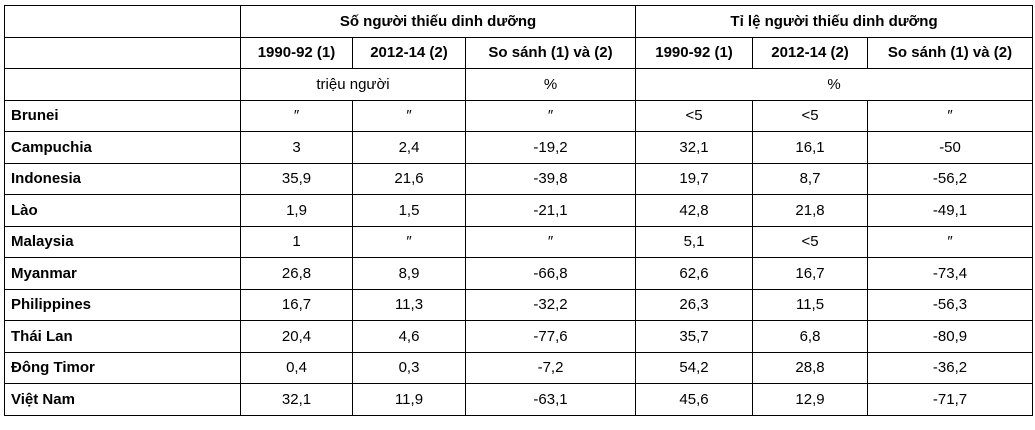  I want to click on country-name: Brunei, so click(122, 115).